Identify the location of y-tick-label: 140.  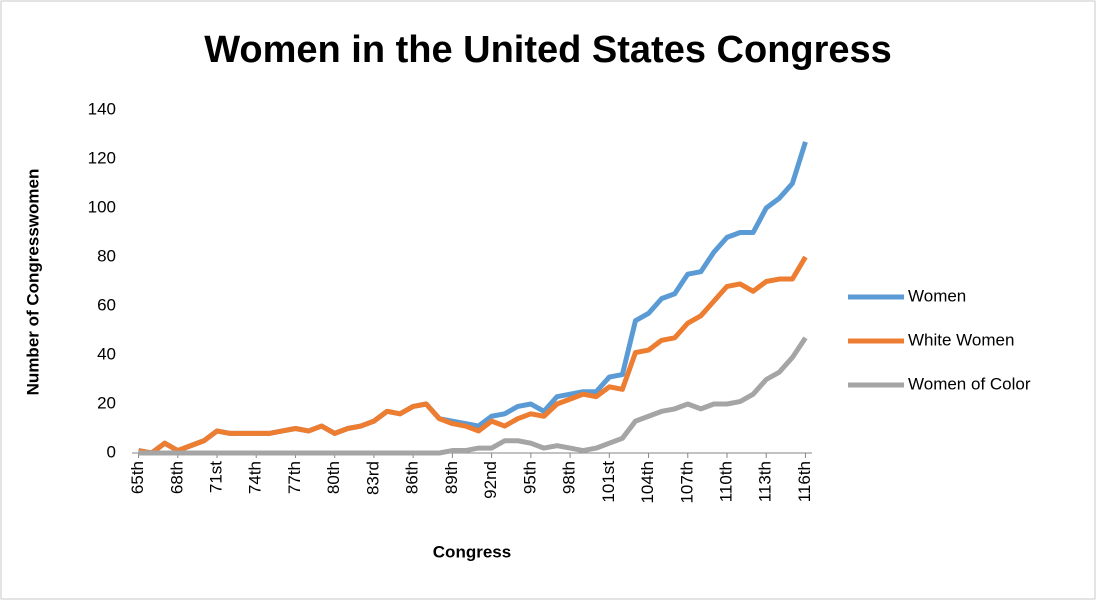
(102, 108).